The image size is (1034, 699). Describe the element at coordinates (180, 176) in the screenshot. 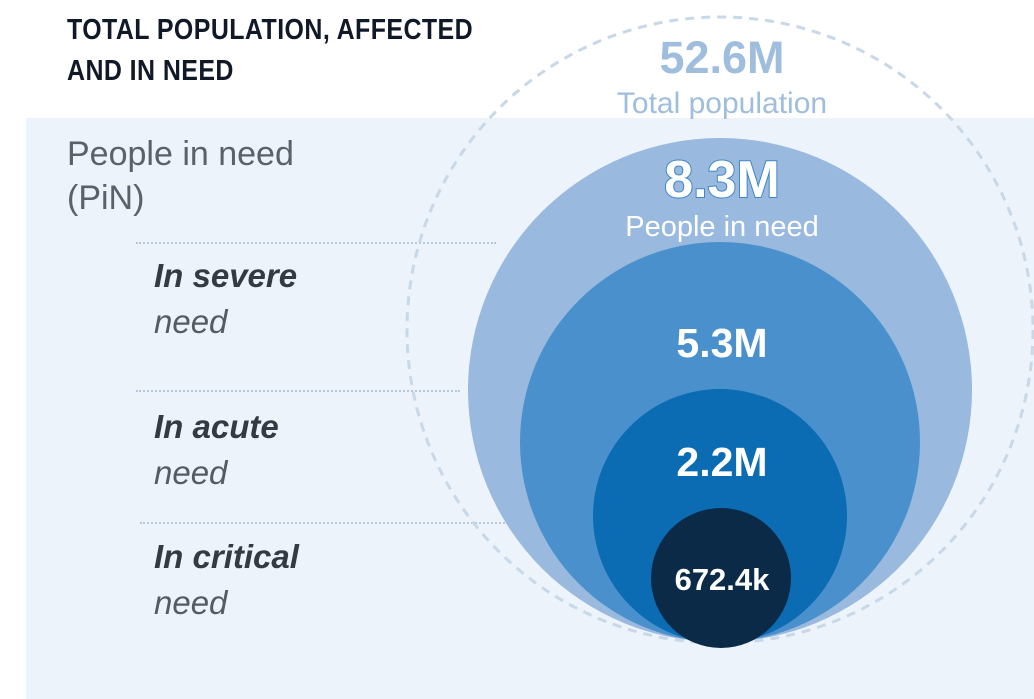

I see `pin-label-text: People in need (PiN)` at that location.